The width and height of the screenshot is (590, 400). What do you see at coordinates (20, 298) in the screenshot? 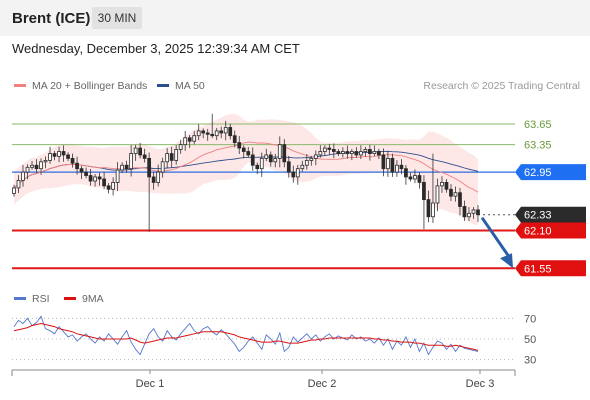
I see `rsi-swatch` at bounding box center [20, 298].